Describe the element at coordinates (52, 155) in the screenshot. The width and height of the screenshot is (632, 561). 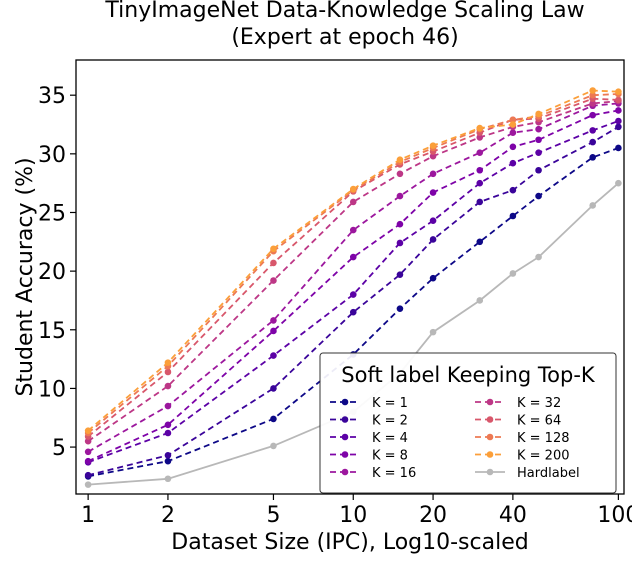
I see `y-tick-label: 30` at that location.